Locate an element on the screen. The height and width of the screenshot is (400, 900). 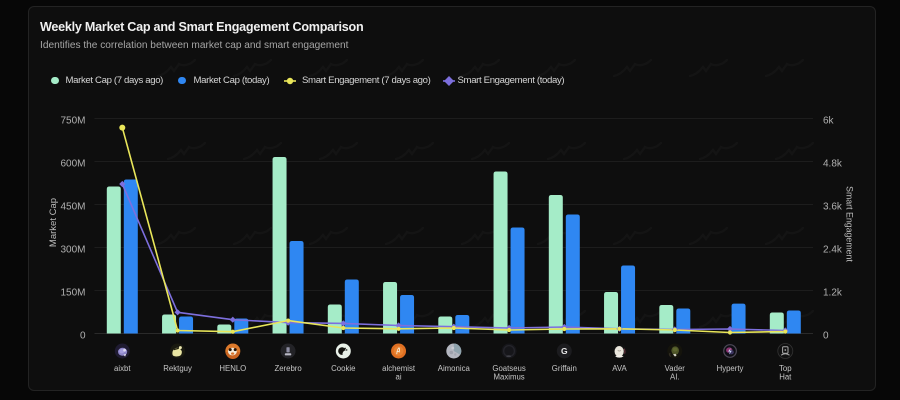
svg-text: aixbt is located at coordinates (122, 368).